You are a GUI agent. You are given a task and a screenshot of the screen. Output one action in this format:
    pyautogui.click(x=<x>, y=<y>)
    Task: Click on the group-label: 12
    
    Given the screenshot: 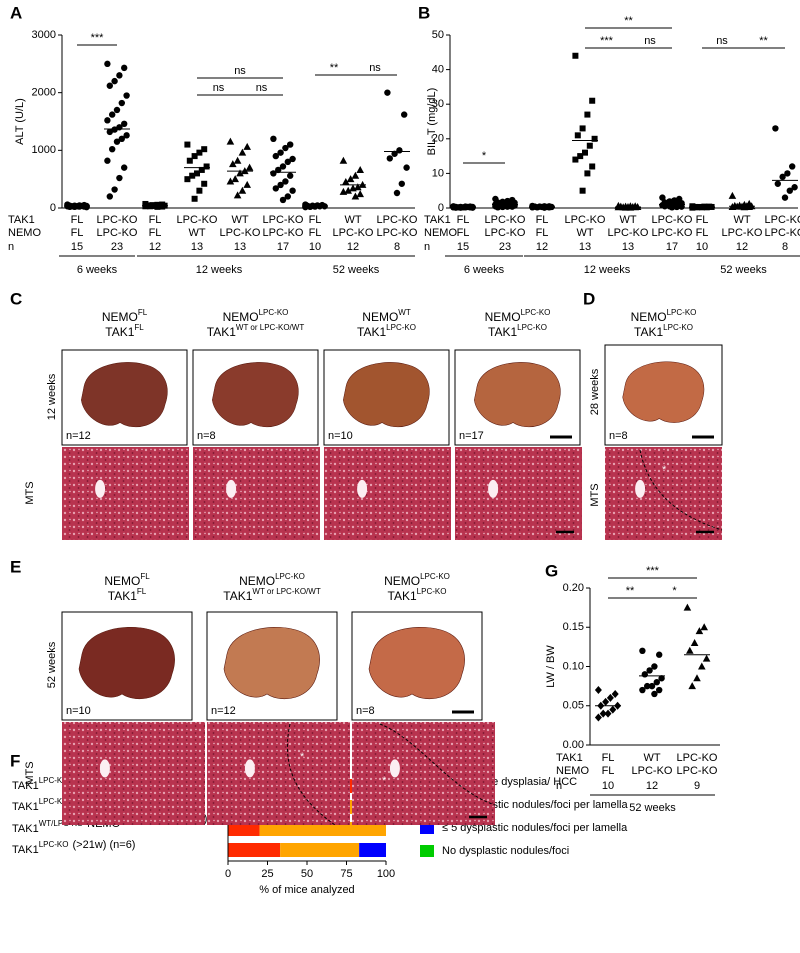 What is the action you would take?
    pyautogui.click(x=353, y=247)
    